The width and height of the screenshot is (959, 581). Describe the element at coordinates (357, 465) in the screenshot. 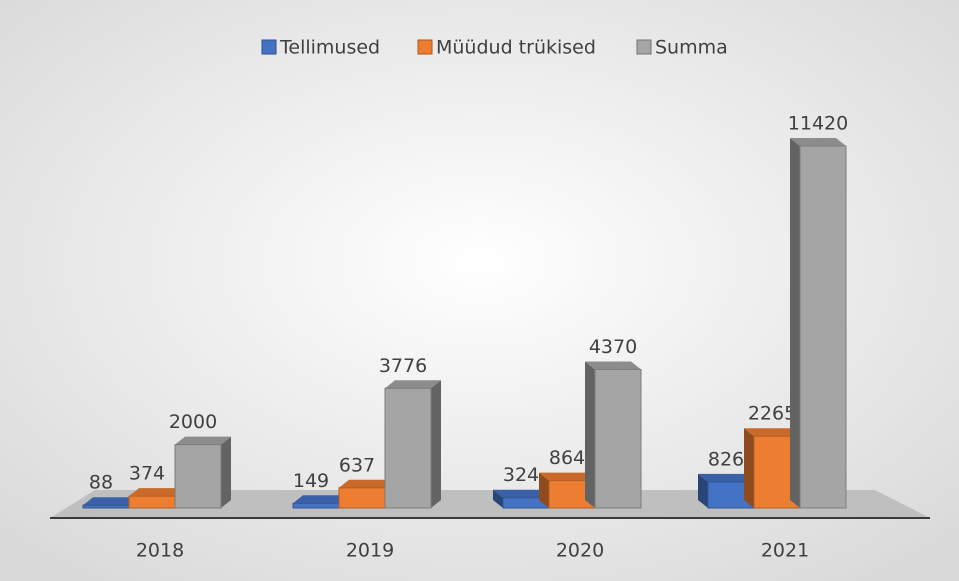

I see `value-label: 637` at that location.